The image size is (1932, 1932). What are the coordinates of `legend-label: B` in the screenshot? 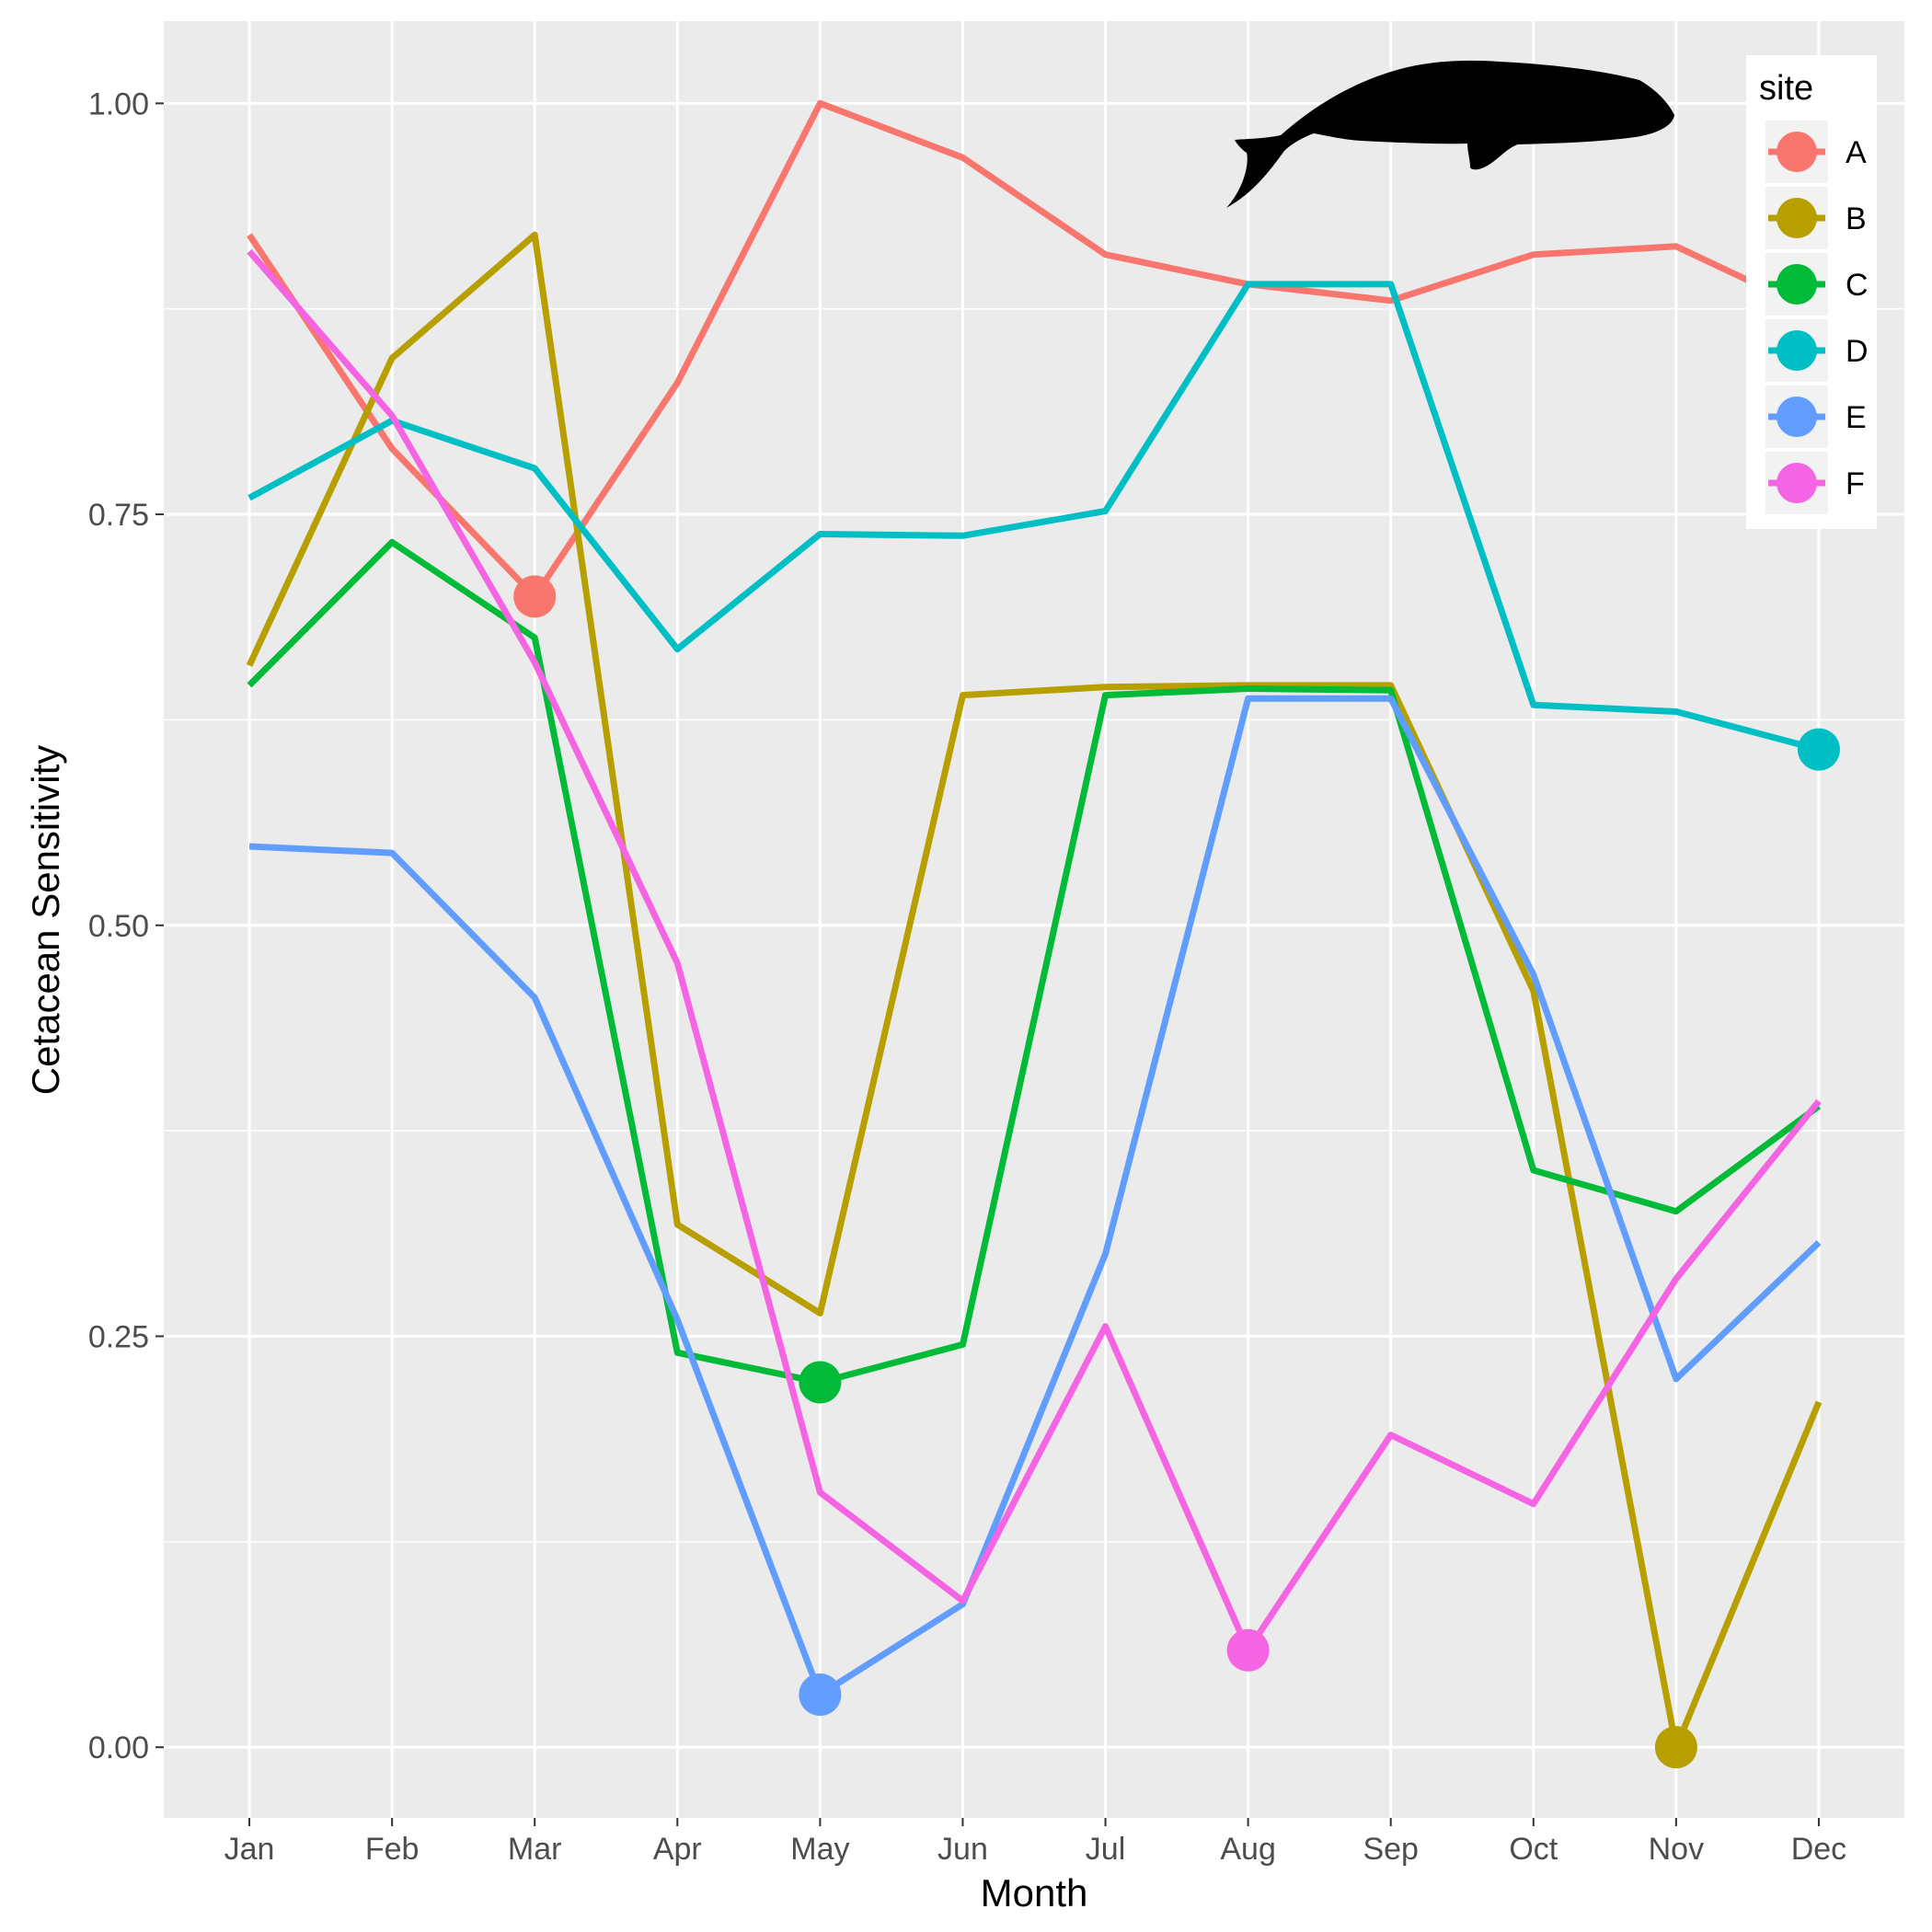 It's located at (1856, 218).